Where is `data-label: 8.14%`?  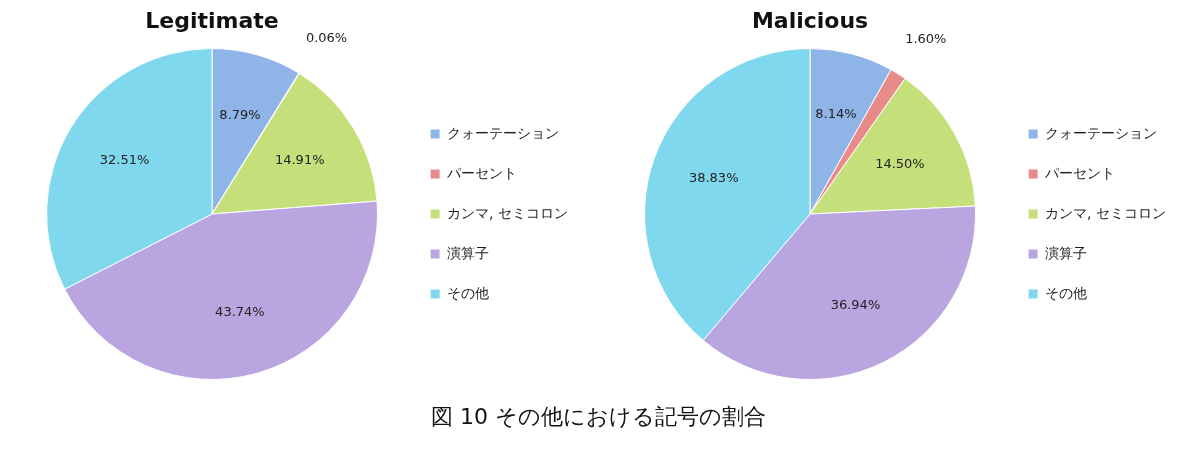
data-label: 8.14% is located at coordinates (836, 114).